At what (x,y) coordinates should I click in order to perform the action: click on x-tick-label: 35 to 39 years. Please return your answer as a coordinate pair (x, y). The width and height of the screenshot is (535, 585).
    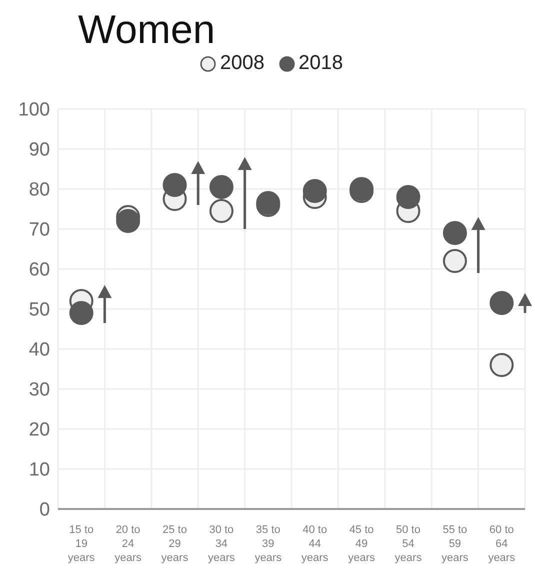
    Looking at the image, I should click on (268, 544).